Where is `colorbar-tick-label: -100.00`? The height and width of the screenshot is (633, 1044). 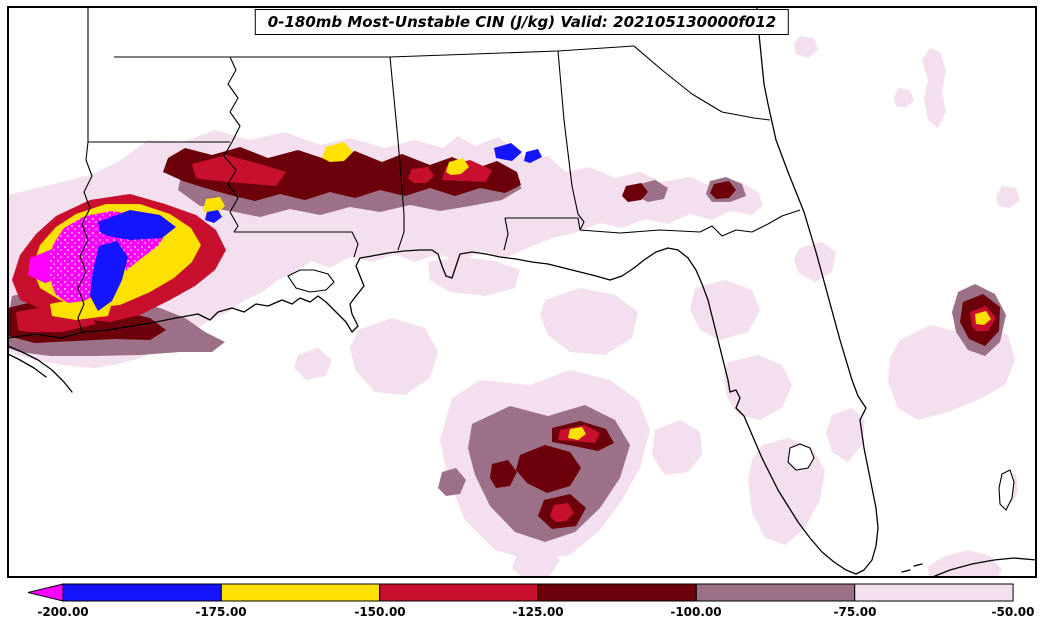
colorbar-tick-label: -100.00 is located at coordinates (696, 612).